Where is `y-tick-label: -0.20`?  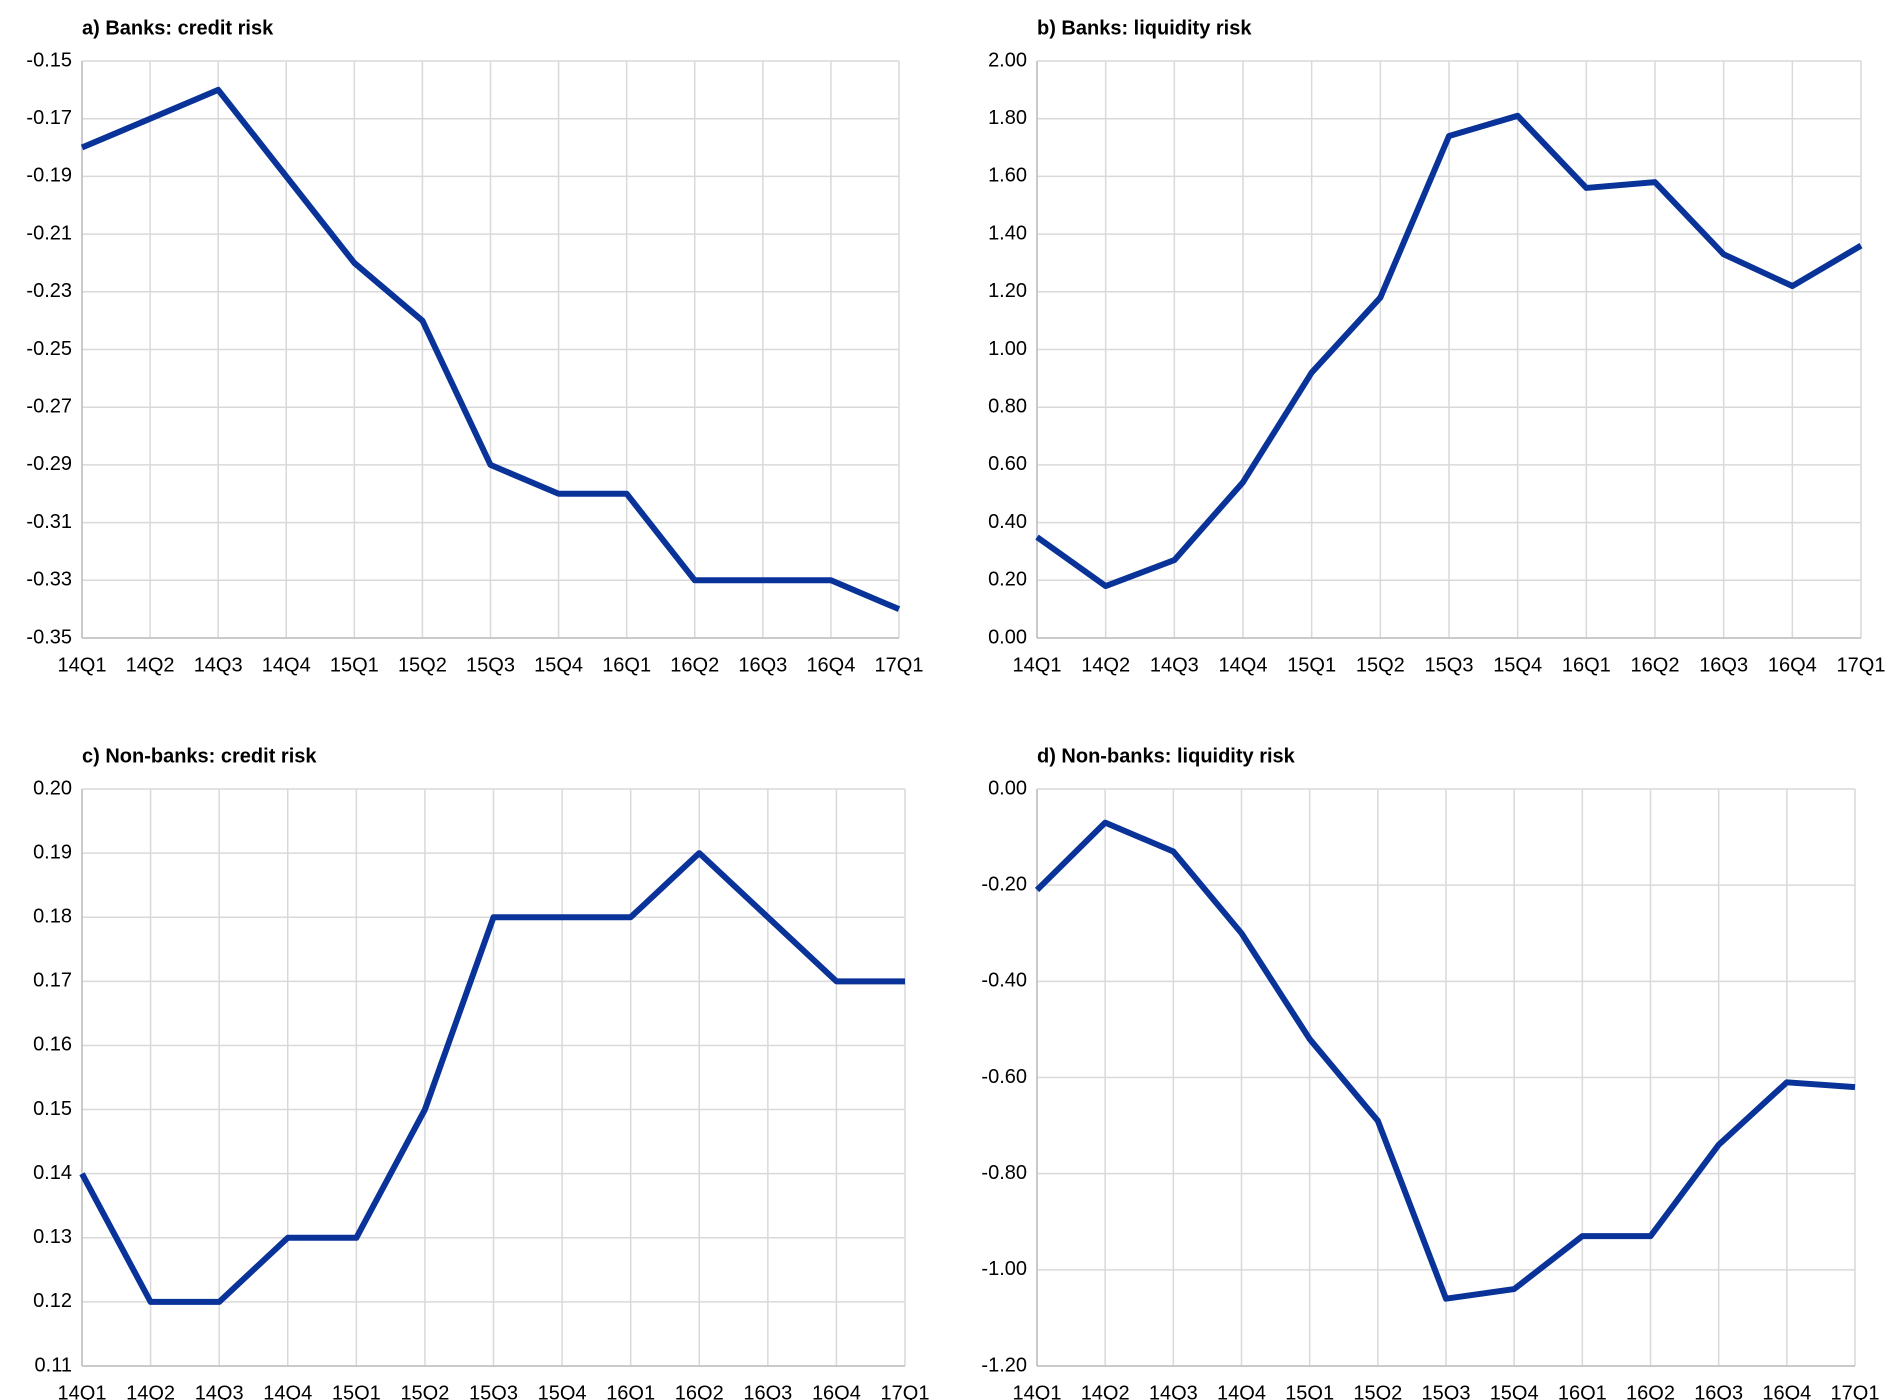
y-tick-label: -0.20 is located at coordinates (1004, 884).